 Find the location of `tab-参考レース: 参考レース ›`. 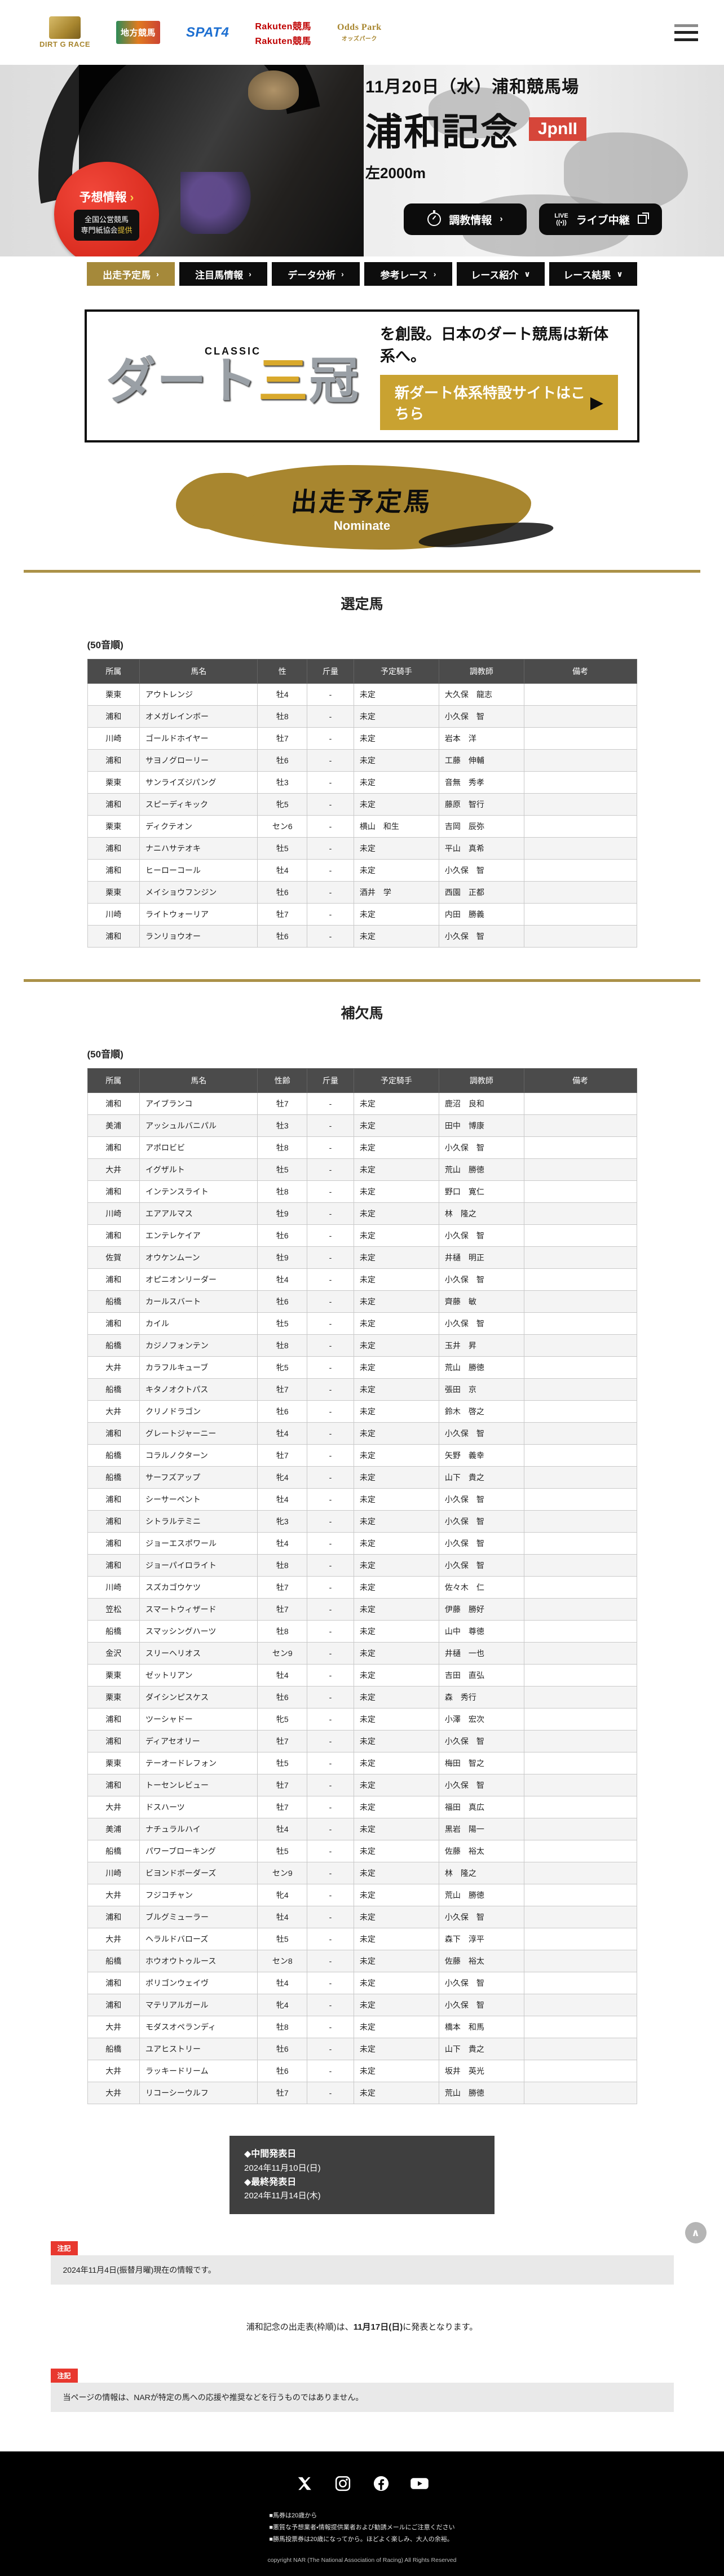

tab-参考レース: 参考レース › is located at coordinates (408, 274).